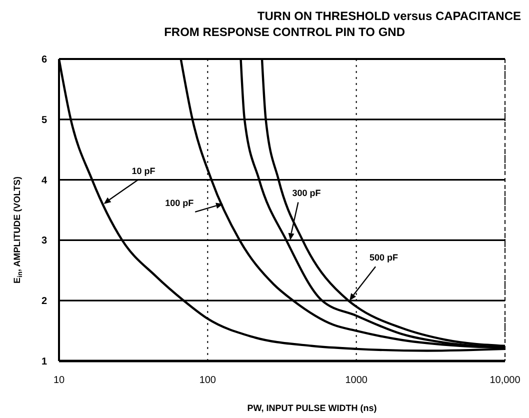 This screenshot has width=529, height=418. I want to click on y-tick-label: 4, so click(44, 180).